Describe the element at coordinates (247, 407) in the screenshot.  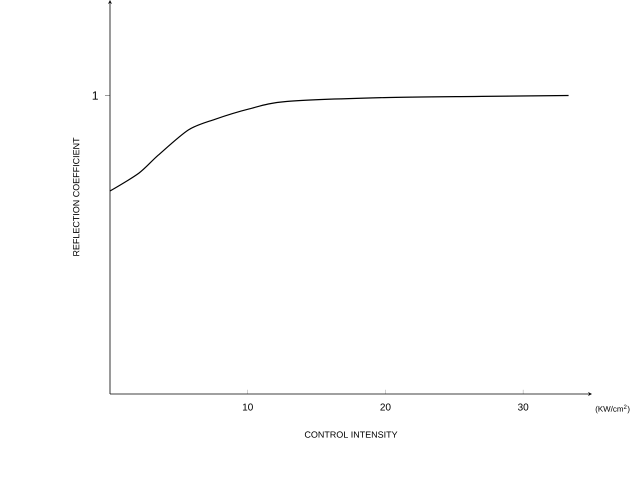
I see `x-tick-label: 10` at that location.